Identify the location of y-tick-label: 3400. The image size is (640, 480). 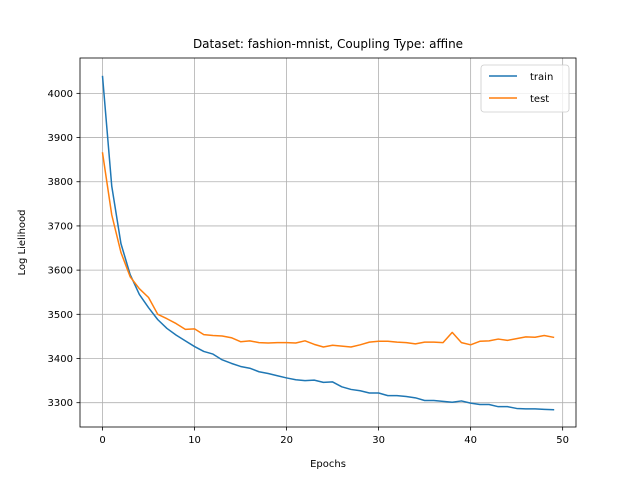
(60, 359).